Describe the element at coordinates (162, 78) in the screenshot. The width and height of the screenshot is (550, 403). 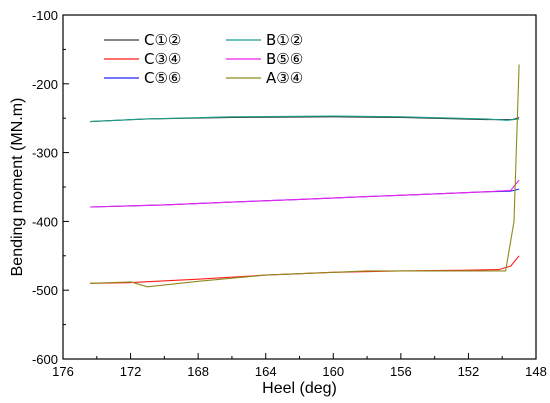
I see `legend-label: C⑤⑥` at that location.